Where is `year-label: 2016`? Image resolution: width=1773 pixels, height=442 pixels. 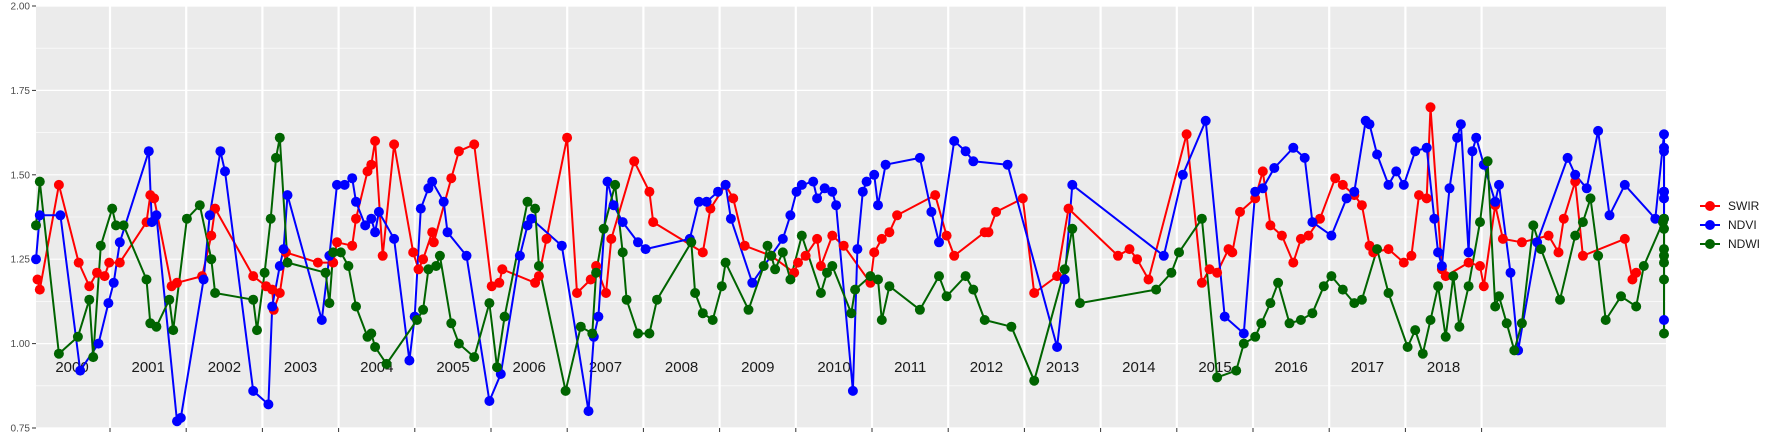 year-label: 2016 is located at coordinates (1291, 367).